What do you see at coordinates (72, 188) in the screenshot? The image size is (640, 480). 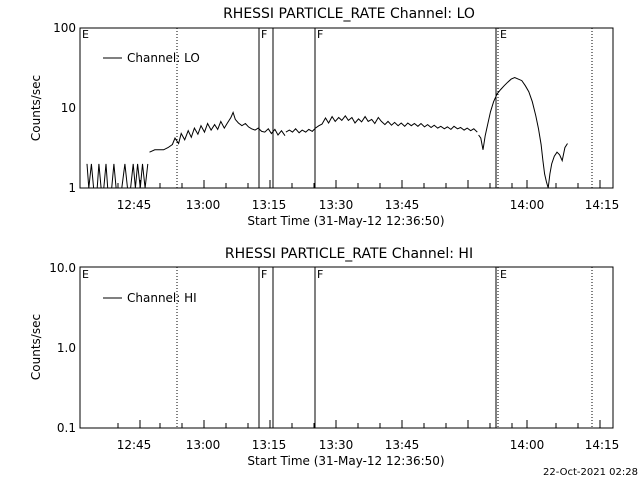 I see `y-tick-label: 1` at bounding box center [72, 188].